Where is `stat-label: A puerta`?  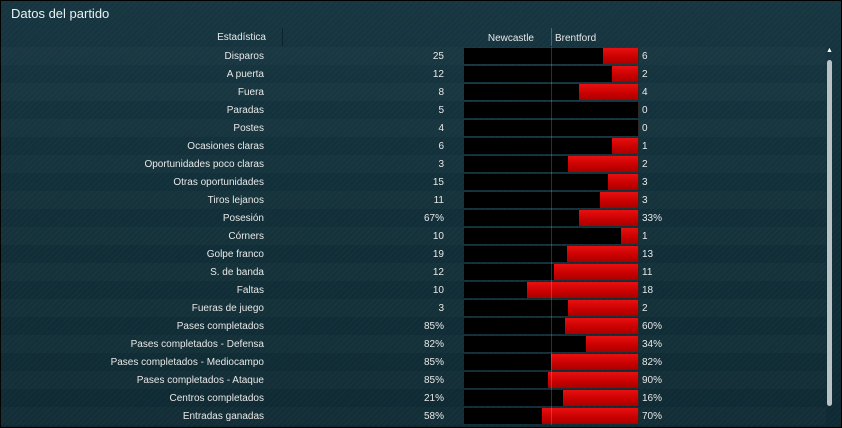
stat-label: A puerta is located at coordinates (245, 74).